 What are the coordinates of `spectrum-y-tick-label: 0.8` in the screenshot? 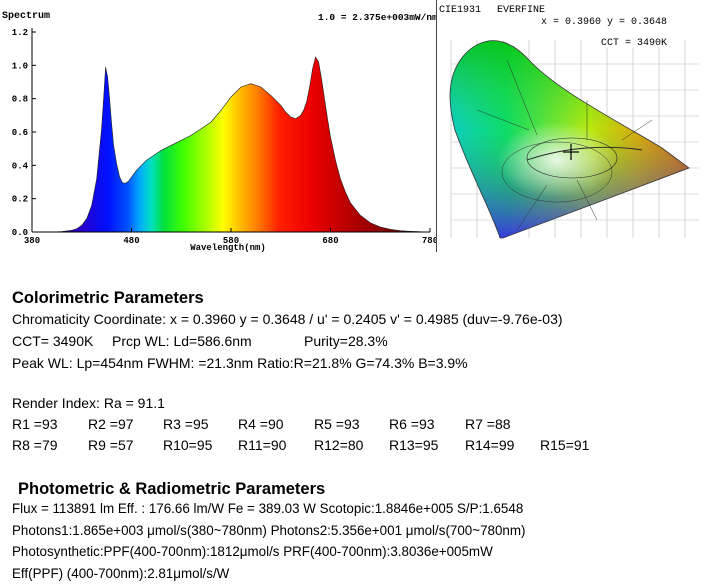 It's located at (20, 100).